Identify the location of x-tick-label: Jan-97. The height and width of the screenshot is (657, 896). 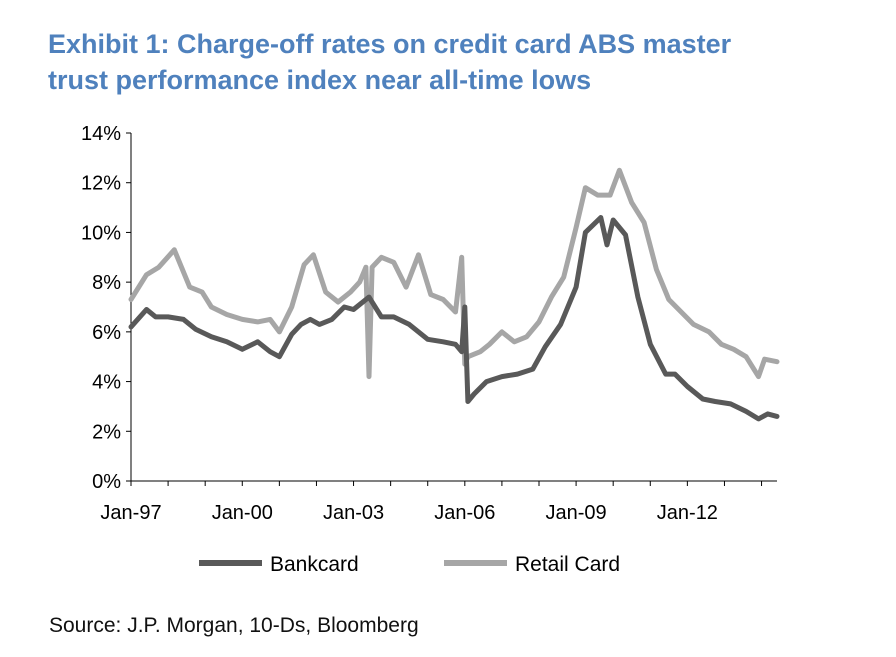
(130, 513).